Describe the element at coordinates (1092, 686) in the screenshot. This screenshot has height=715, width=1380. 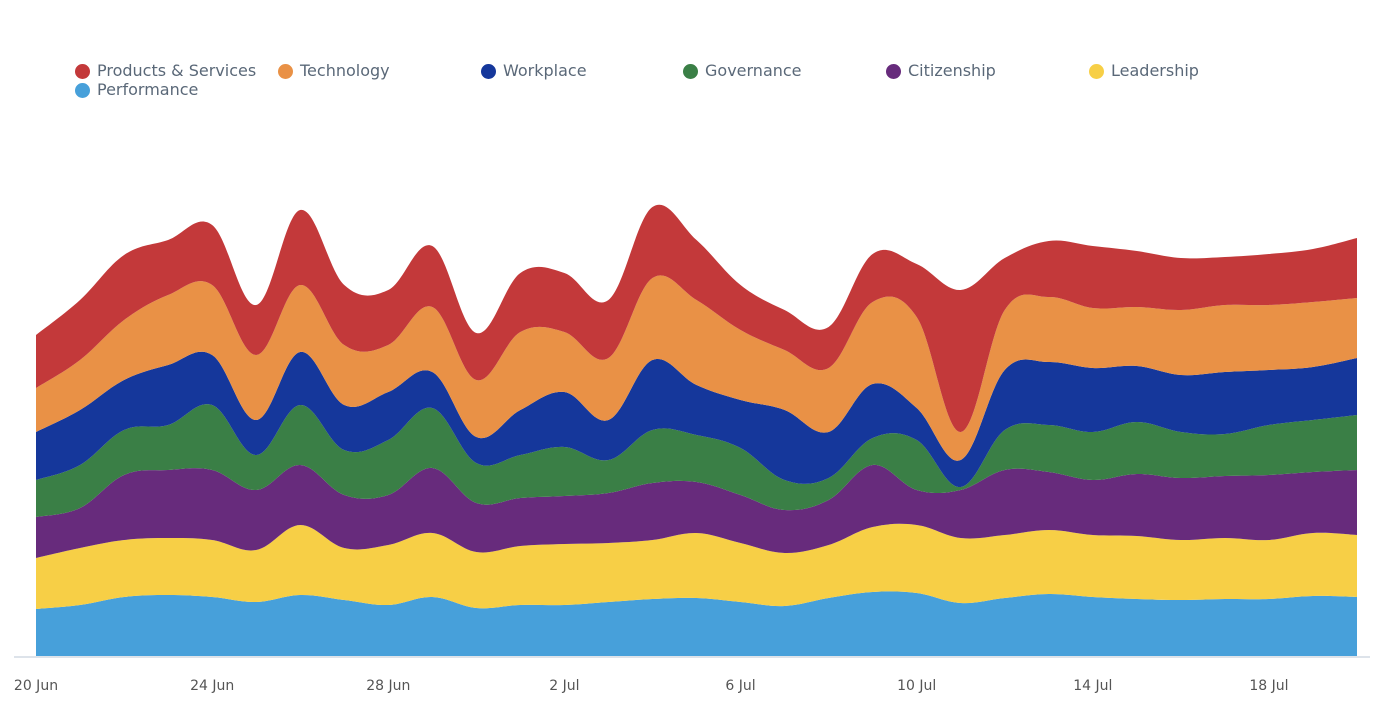
I see `x-tick-label: 14 Jul` at that location.